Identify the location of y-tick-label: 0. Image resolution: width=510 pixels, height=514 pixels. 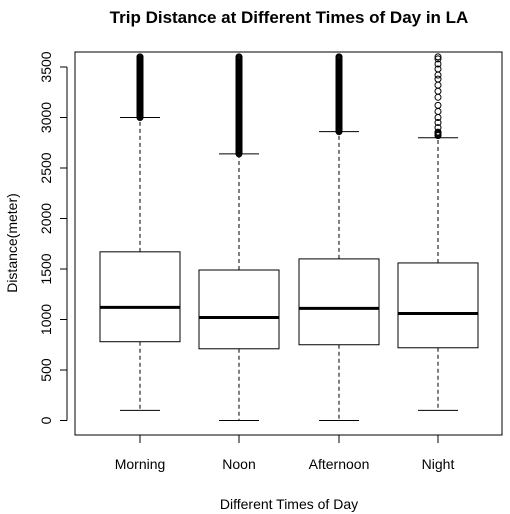
(46, 420).